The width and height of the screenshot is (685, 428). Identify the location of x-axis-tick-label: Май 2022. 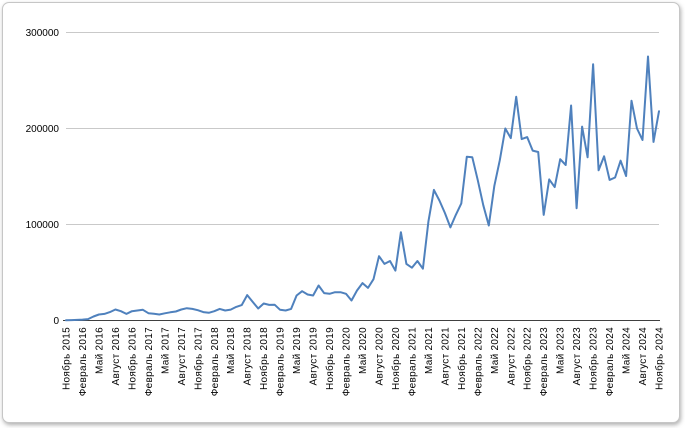
(495, 350).